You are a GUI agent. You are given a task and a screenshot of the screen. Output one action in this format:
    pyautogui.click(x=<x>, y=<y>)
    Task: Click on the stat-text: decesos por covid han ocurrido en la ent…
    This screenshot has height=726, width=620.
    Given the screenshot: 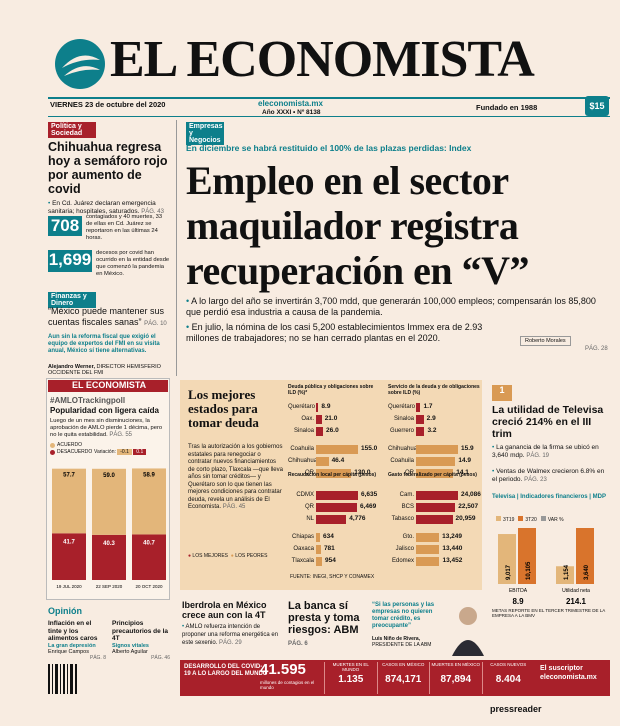 What is the action you would take?
    pyautogui.click(x=133, y=263)
    